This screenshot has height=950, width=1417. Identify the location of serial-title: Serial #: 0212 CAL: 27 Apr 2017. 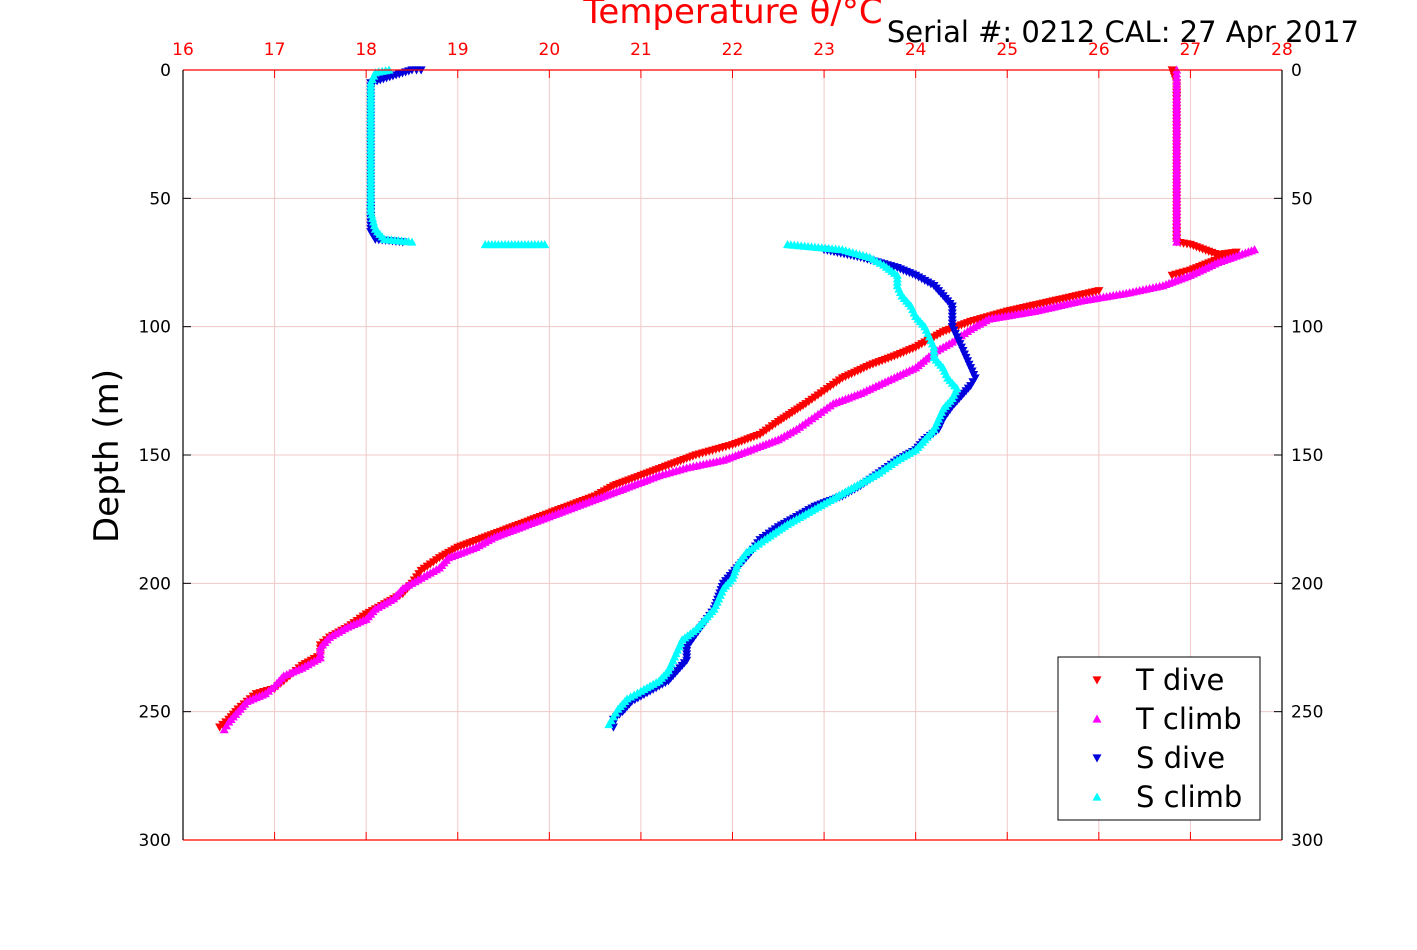
(1123, 32).